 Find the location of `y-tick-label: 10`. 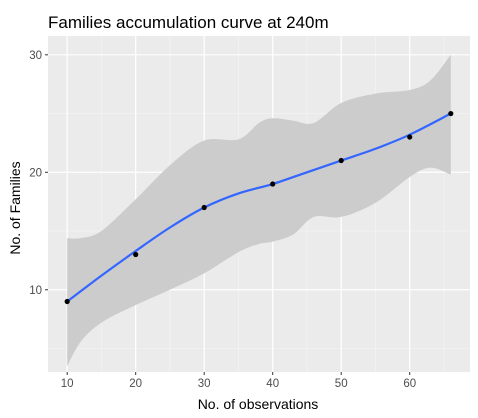

y-tick-label: 10 is located at coordinates (35, 291).